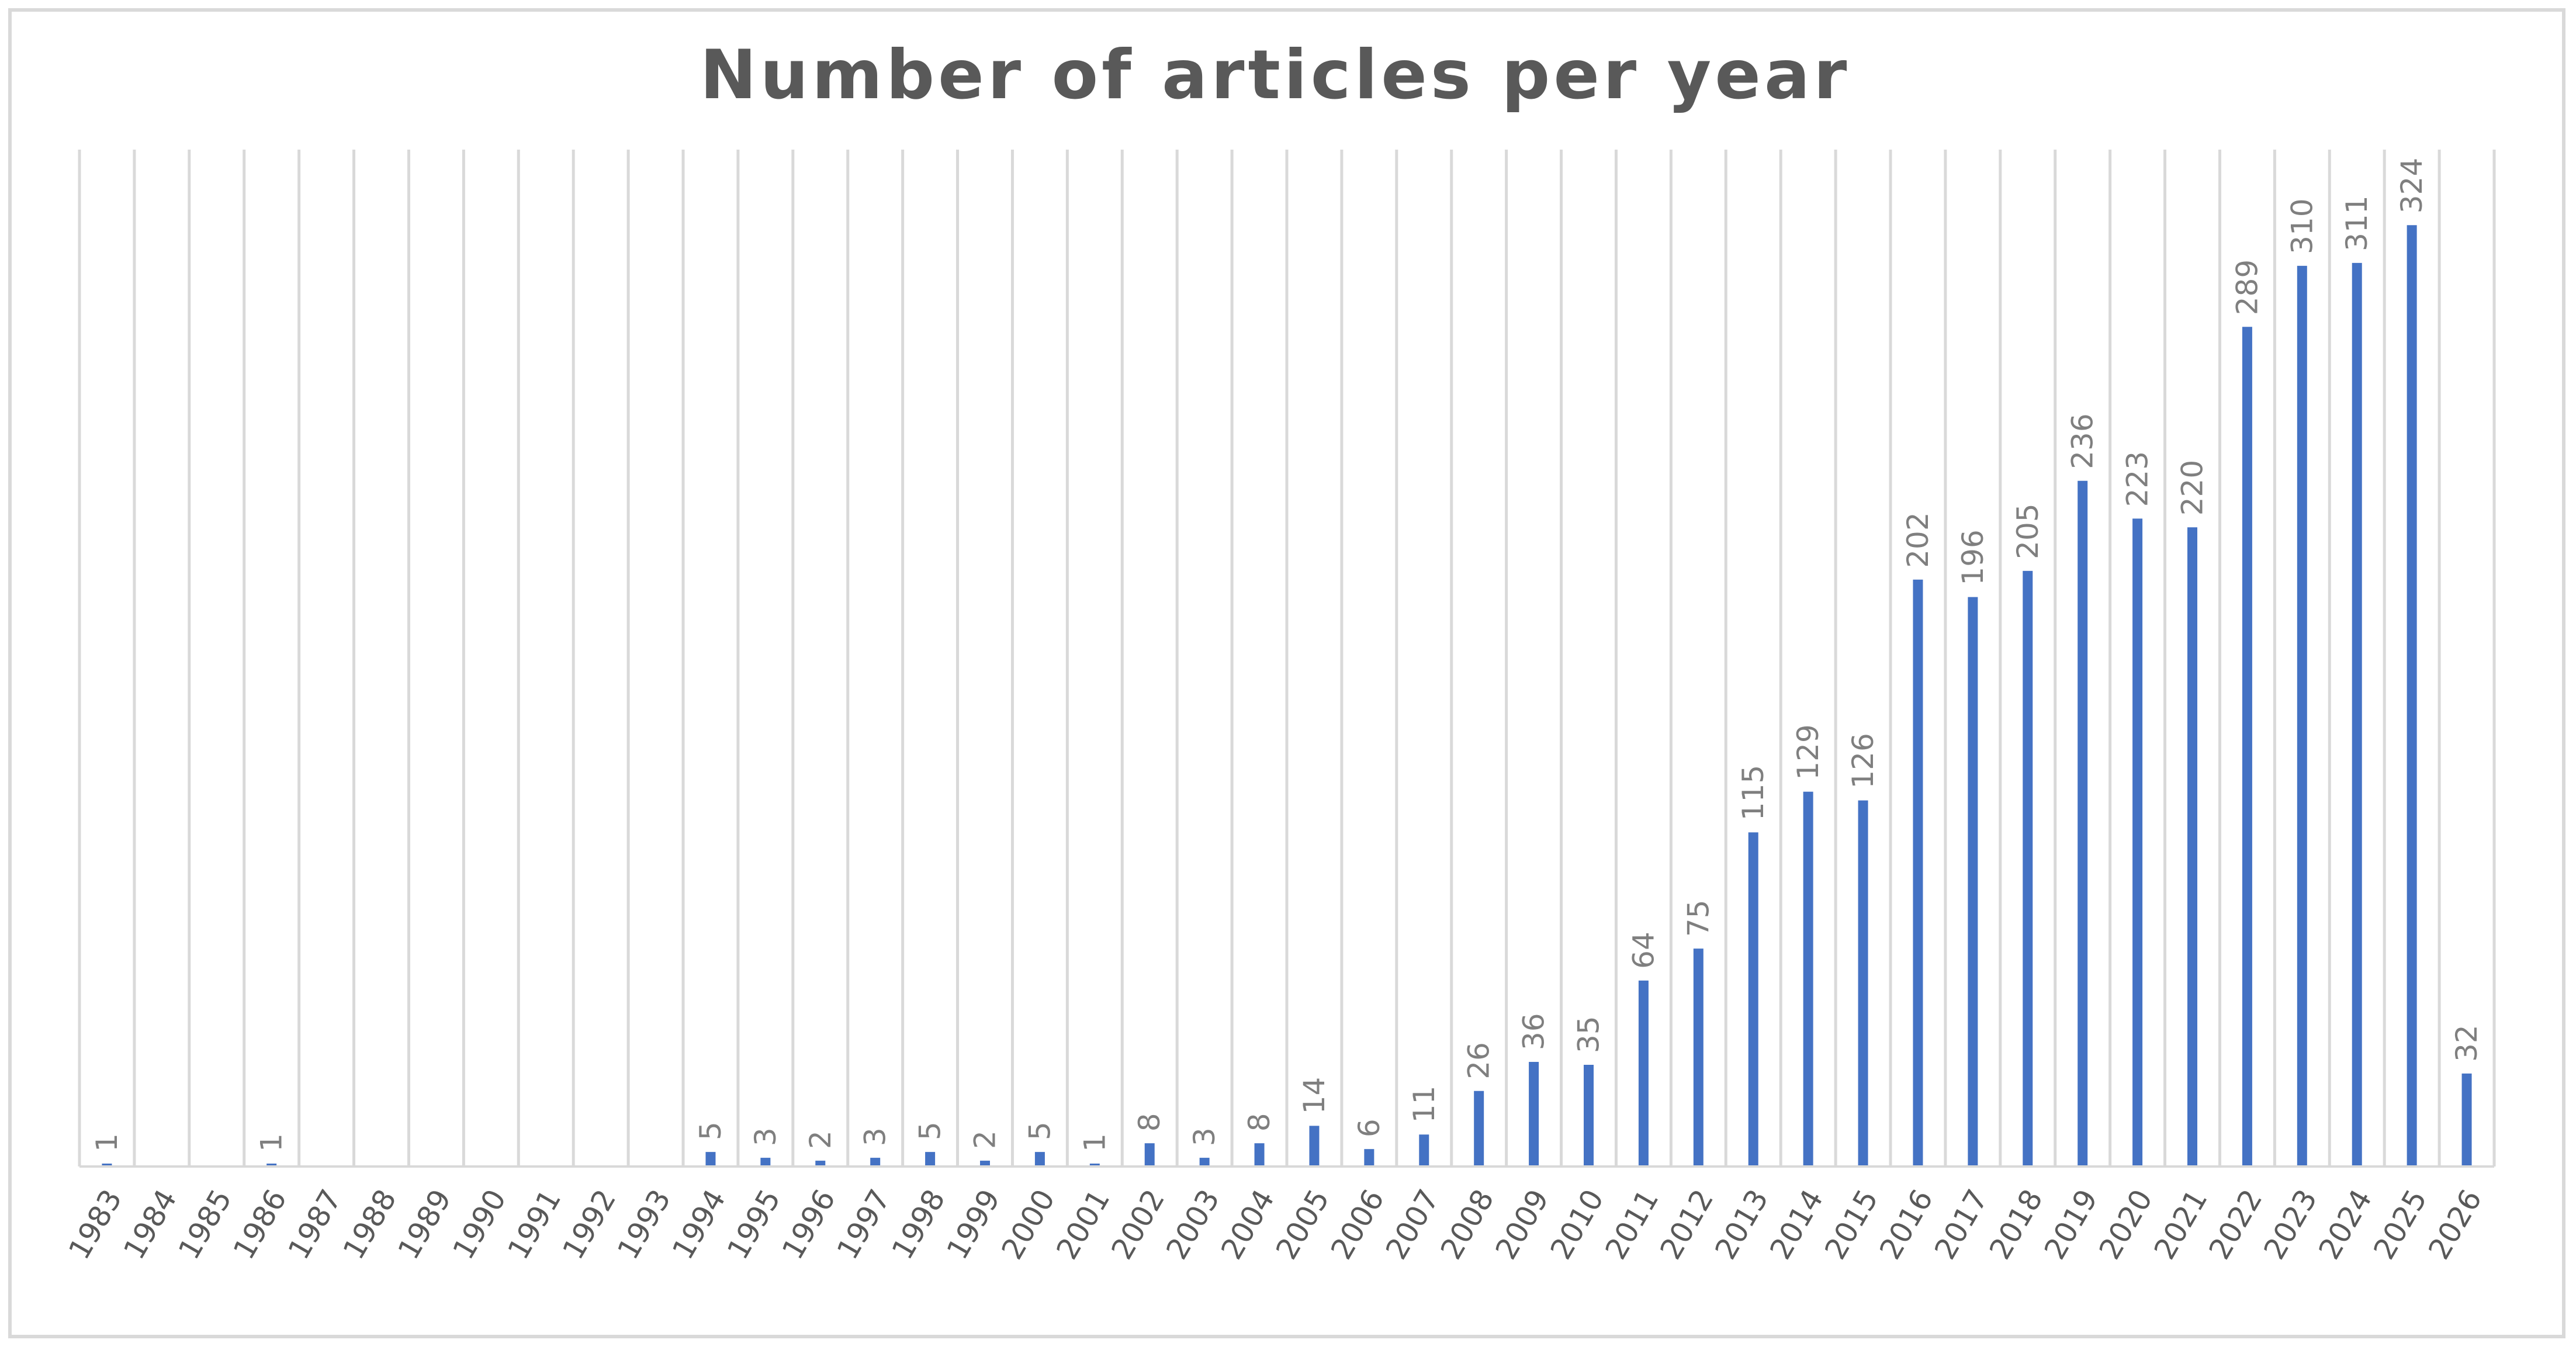 The image size is (2576, 1350). Describe the element at coordinates (1247, 1224) in the screenshot. I see `x-tick-label-2004: 2004` at that location.